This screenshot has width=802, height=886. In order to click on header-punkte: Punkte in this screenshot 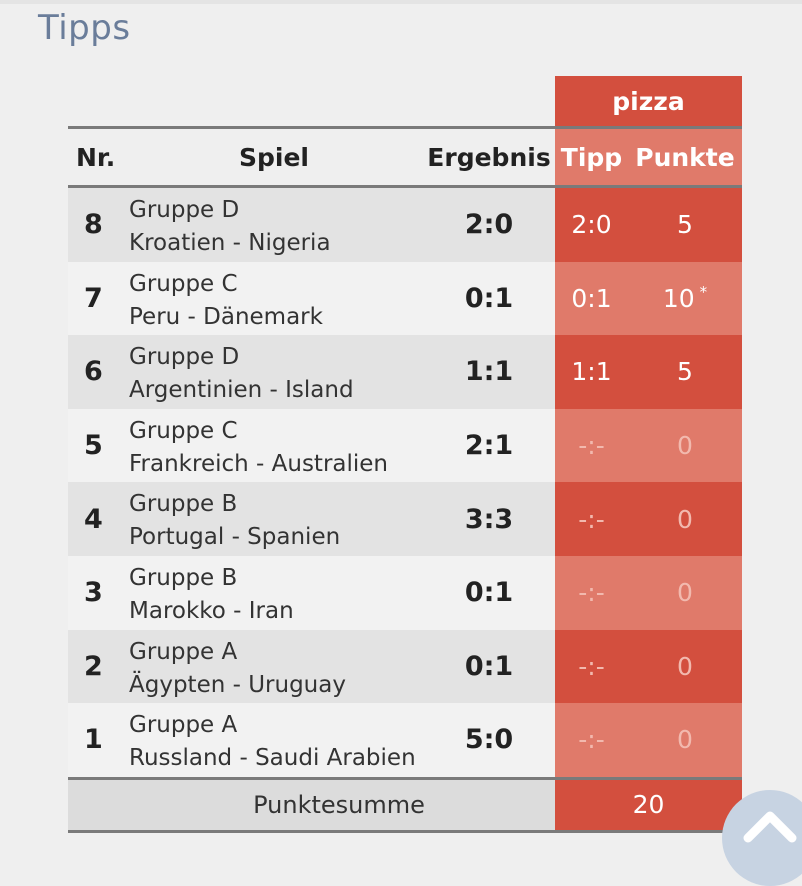, I will do `click(685, 157)`.